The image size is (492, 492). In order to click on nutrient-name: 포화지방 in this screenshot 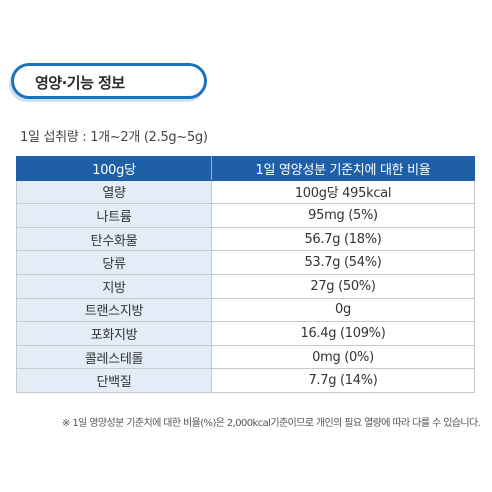, I will do `click(114, 333)`.